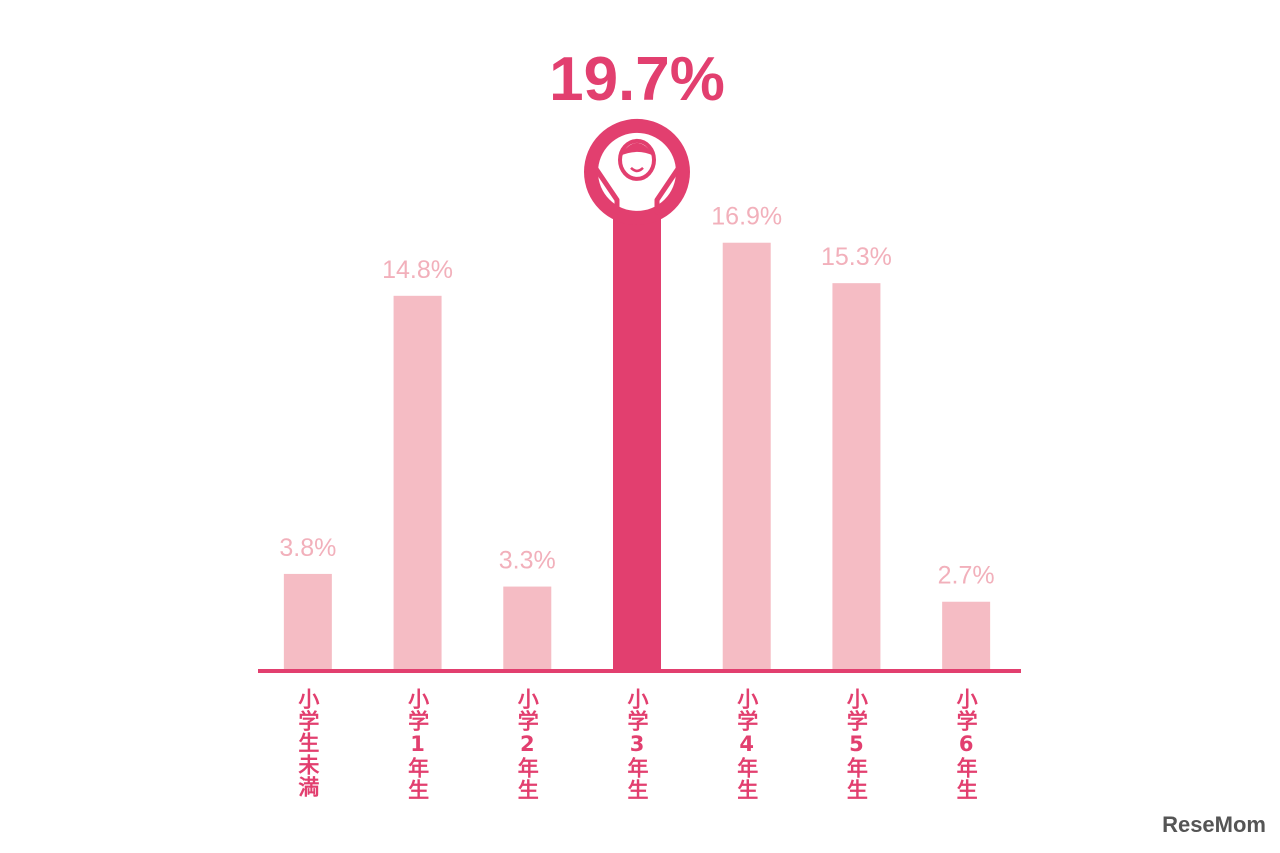 This screenshot has width=1280, height=853. Describe the element at coordinates (308, 743) in the screenshot. I see `x-tick-label: 小学生未満` at that location.